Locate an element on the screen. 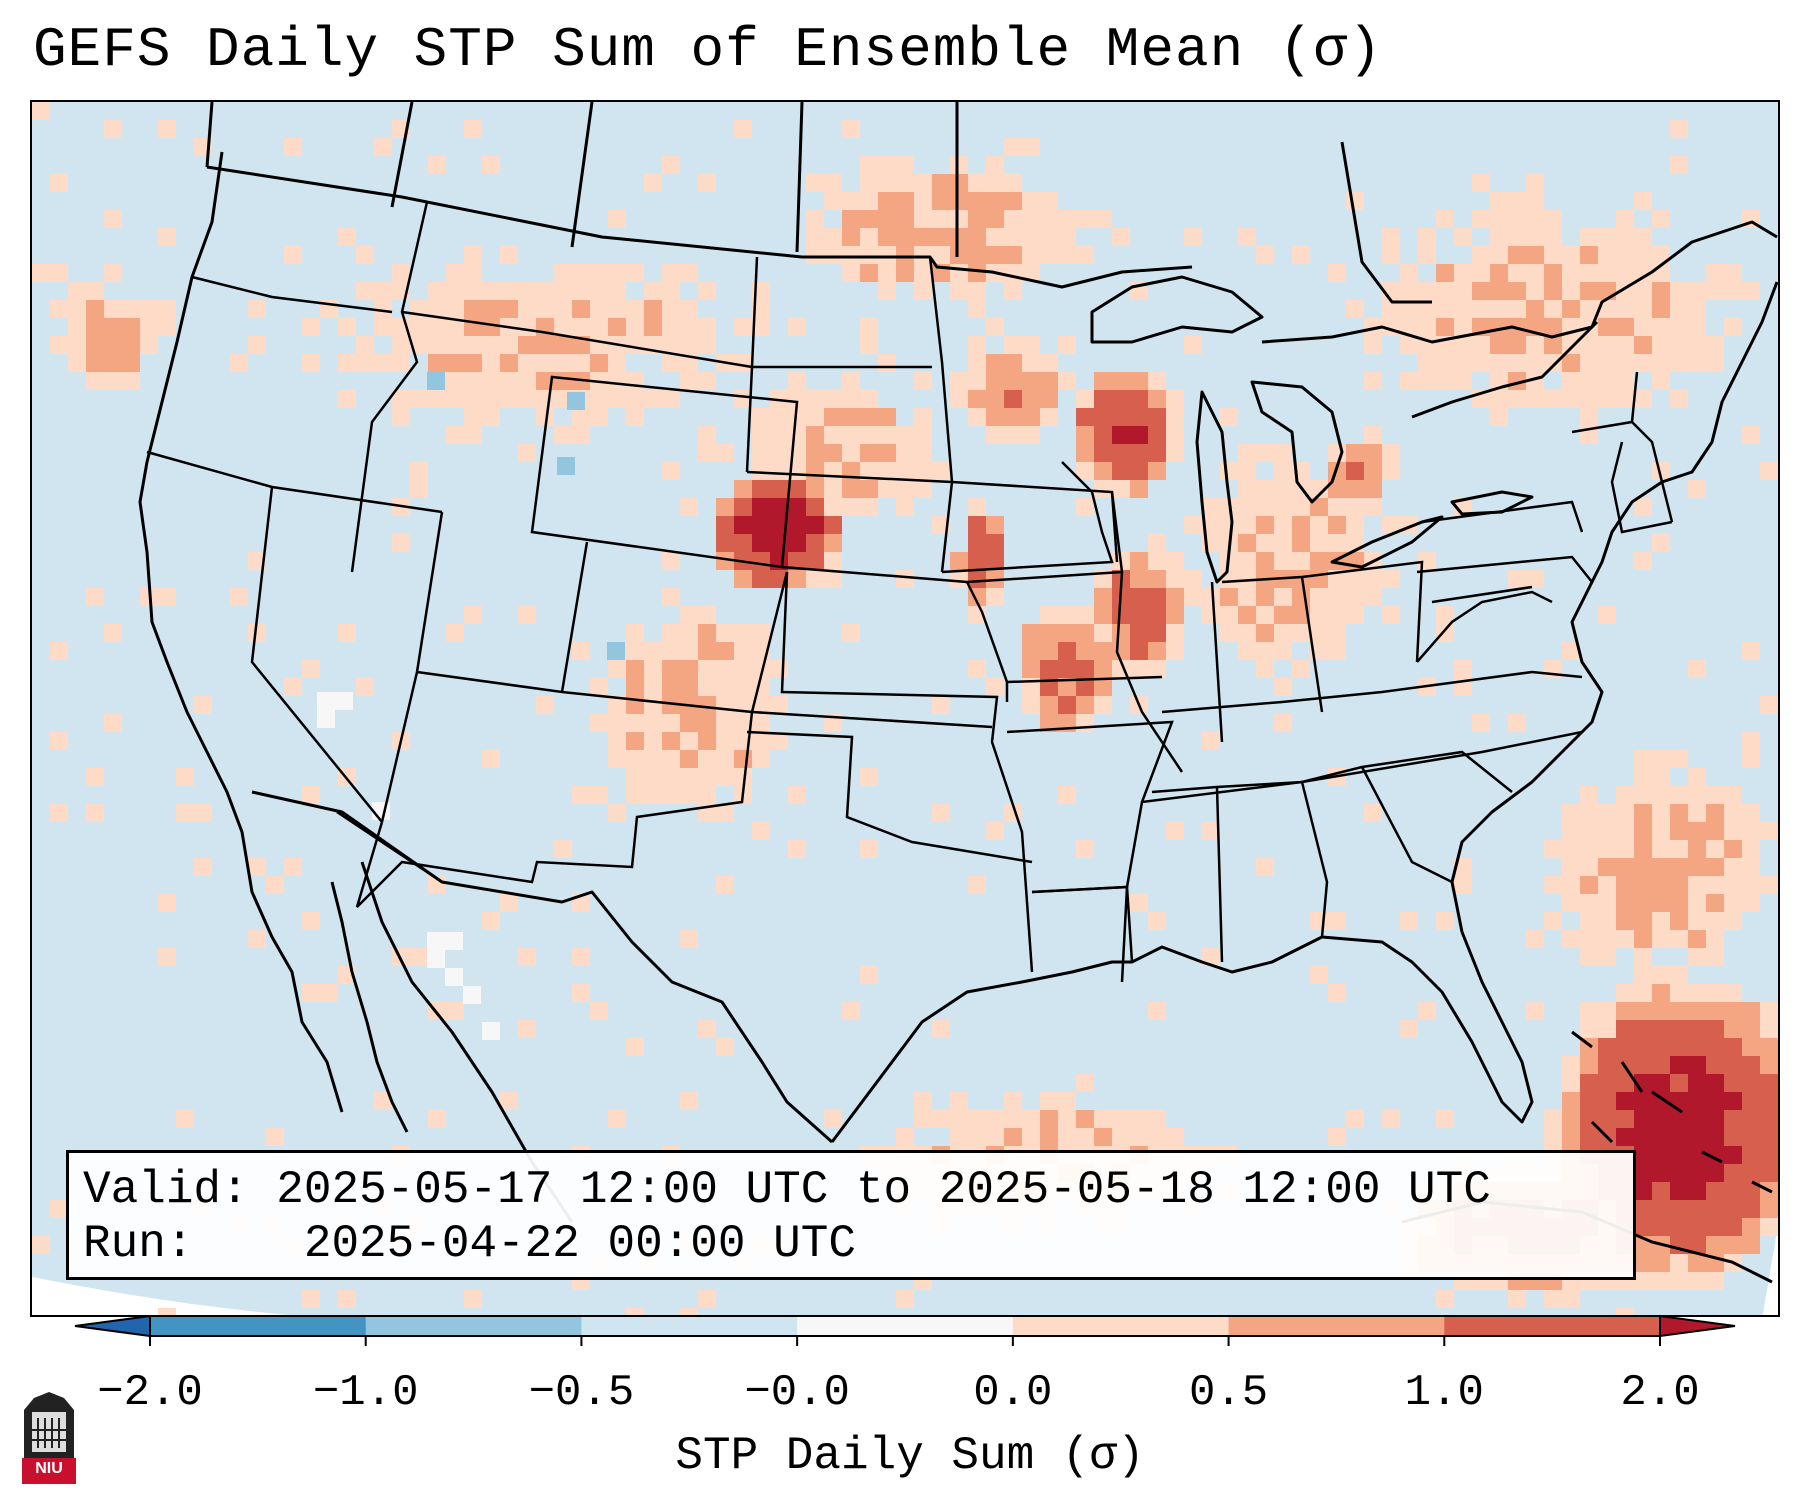 Image resolution: width=1803 pixels, height=1506 pixels. colorbar-tick-label: −1.0 is located at coordinates (365, 1393).